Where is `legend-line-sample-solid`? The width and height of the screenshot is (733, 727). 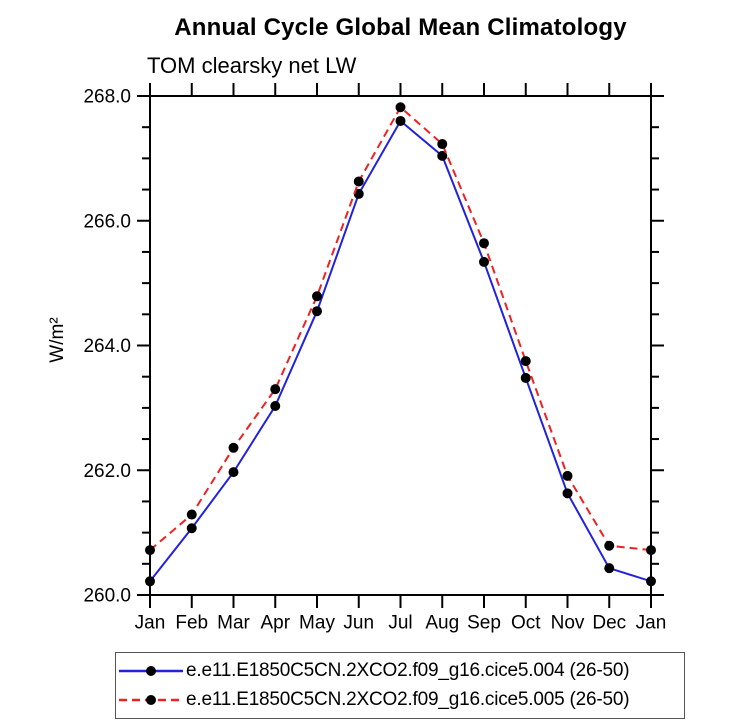 legend-line-sample-solid is located at coordinates (151, 671).